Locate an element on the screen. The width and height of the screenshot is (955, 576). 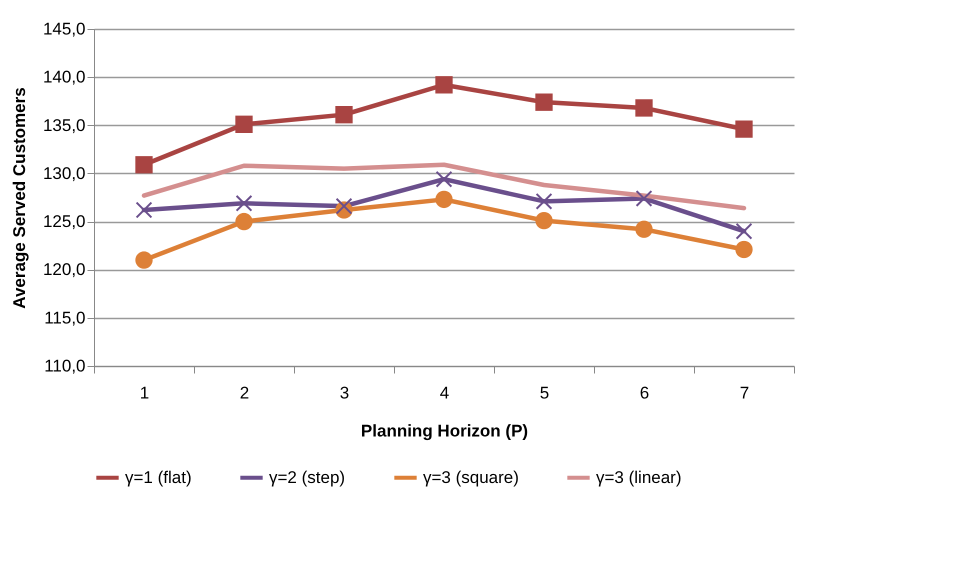
legend-label: γ=3 (square) is located at coordinates (471, 477).